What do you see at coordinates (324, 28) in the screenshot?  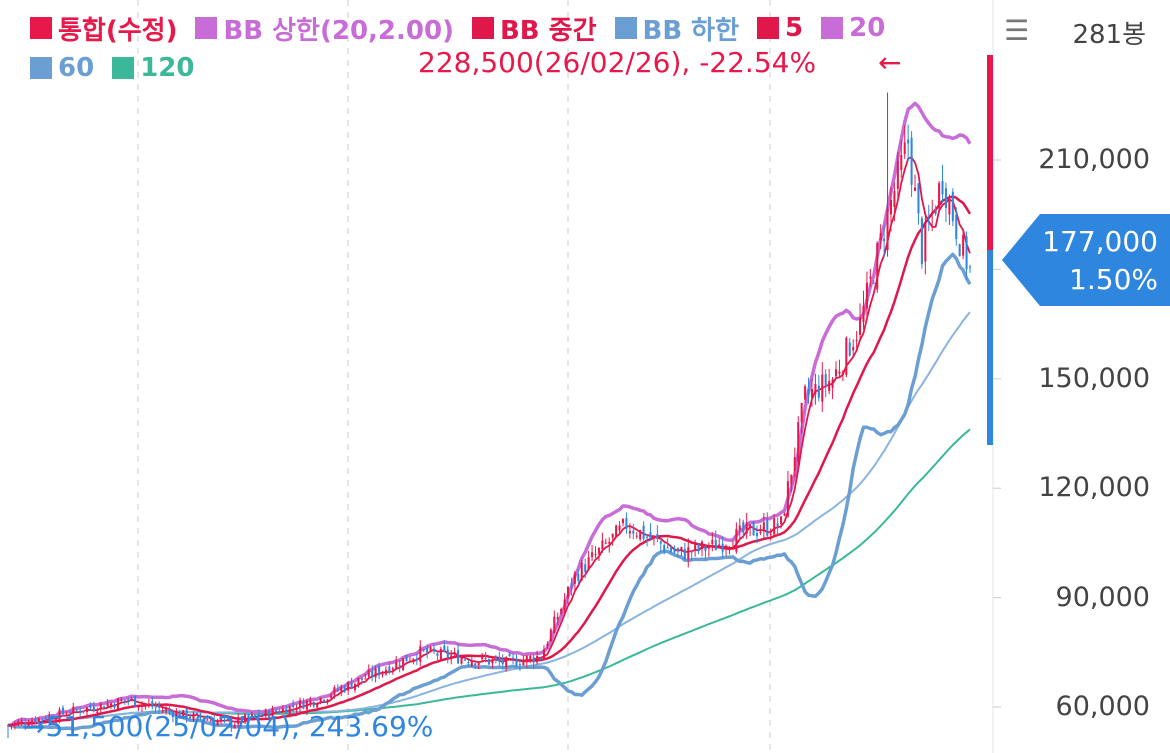 I see `legend-item-a1: BB 상한(20,2.00)` at bounding box center [324, 28].